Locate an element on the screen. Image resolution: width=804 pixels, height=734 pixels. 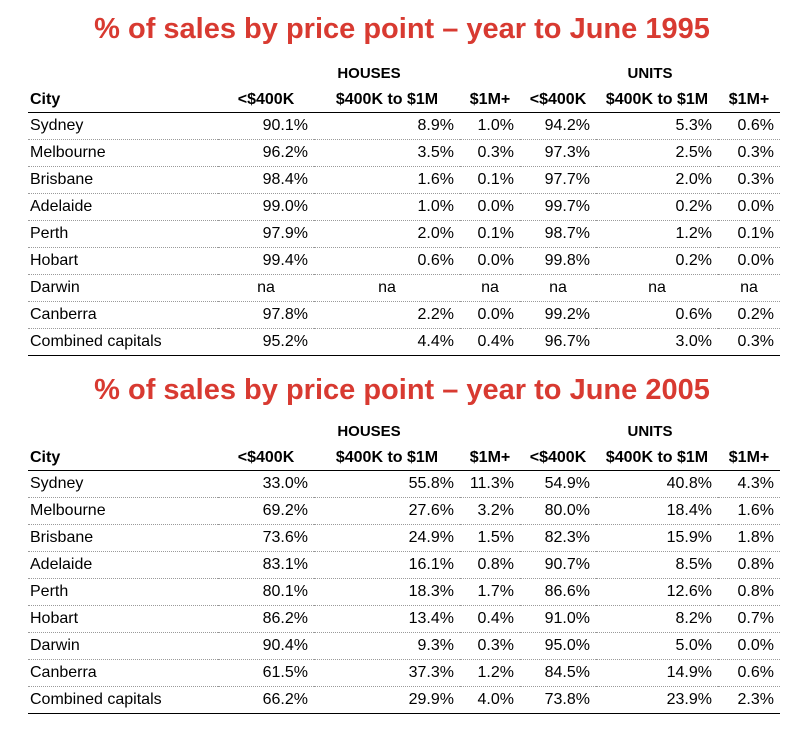
percentage-cell: 90.4% is located at coordinates (266, 646).